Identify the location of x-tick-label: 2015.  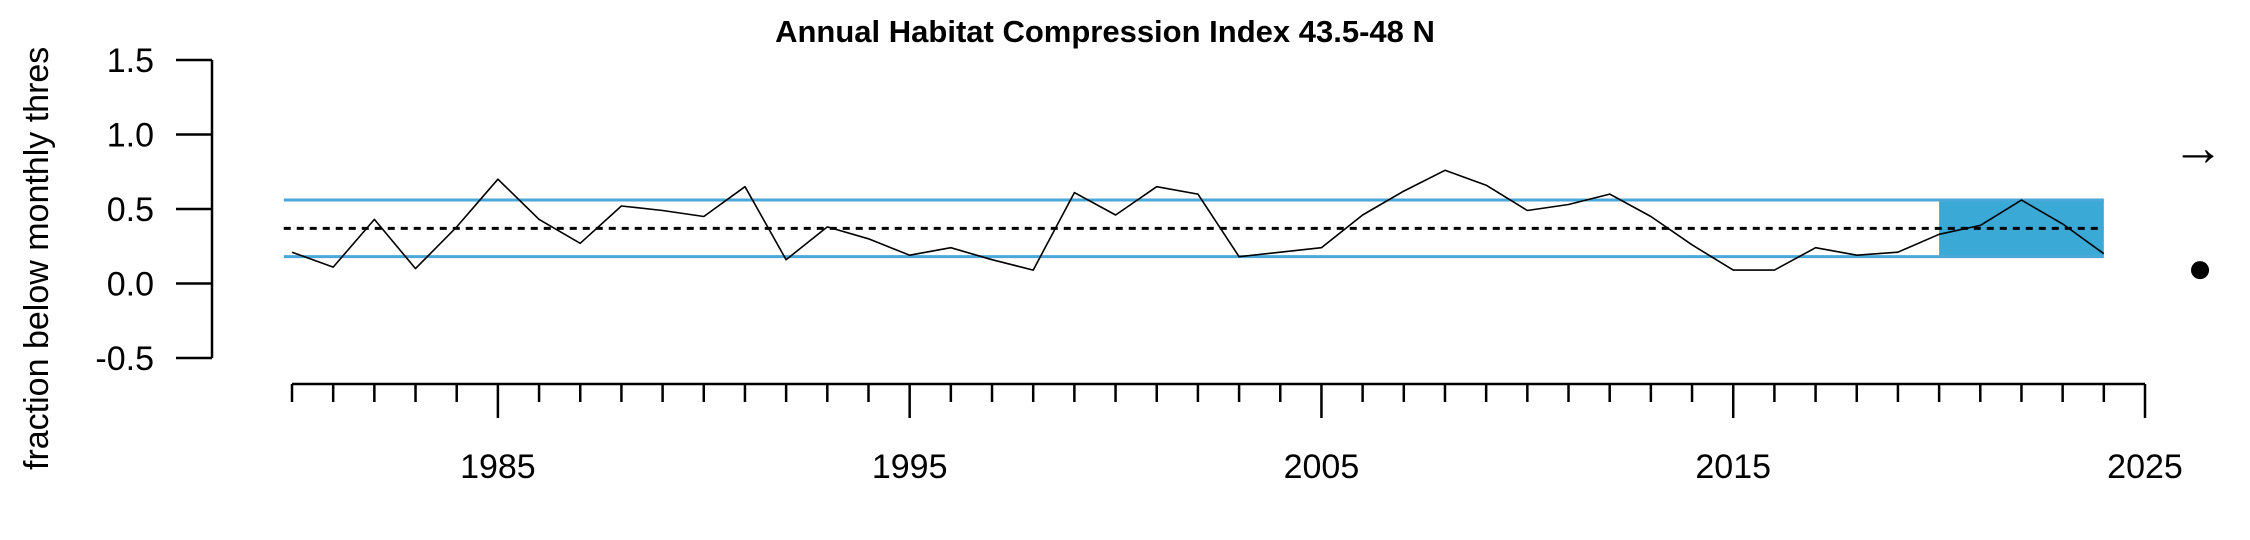
(1733, 467).